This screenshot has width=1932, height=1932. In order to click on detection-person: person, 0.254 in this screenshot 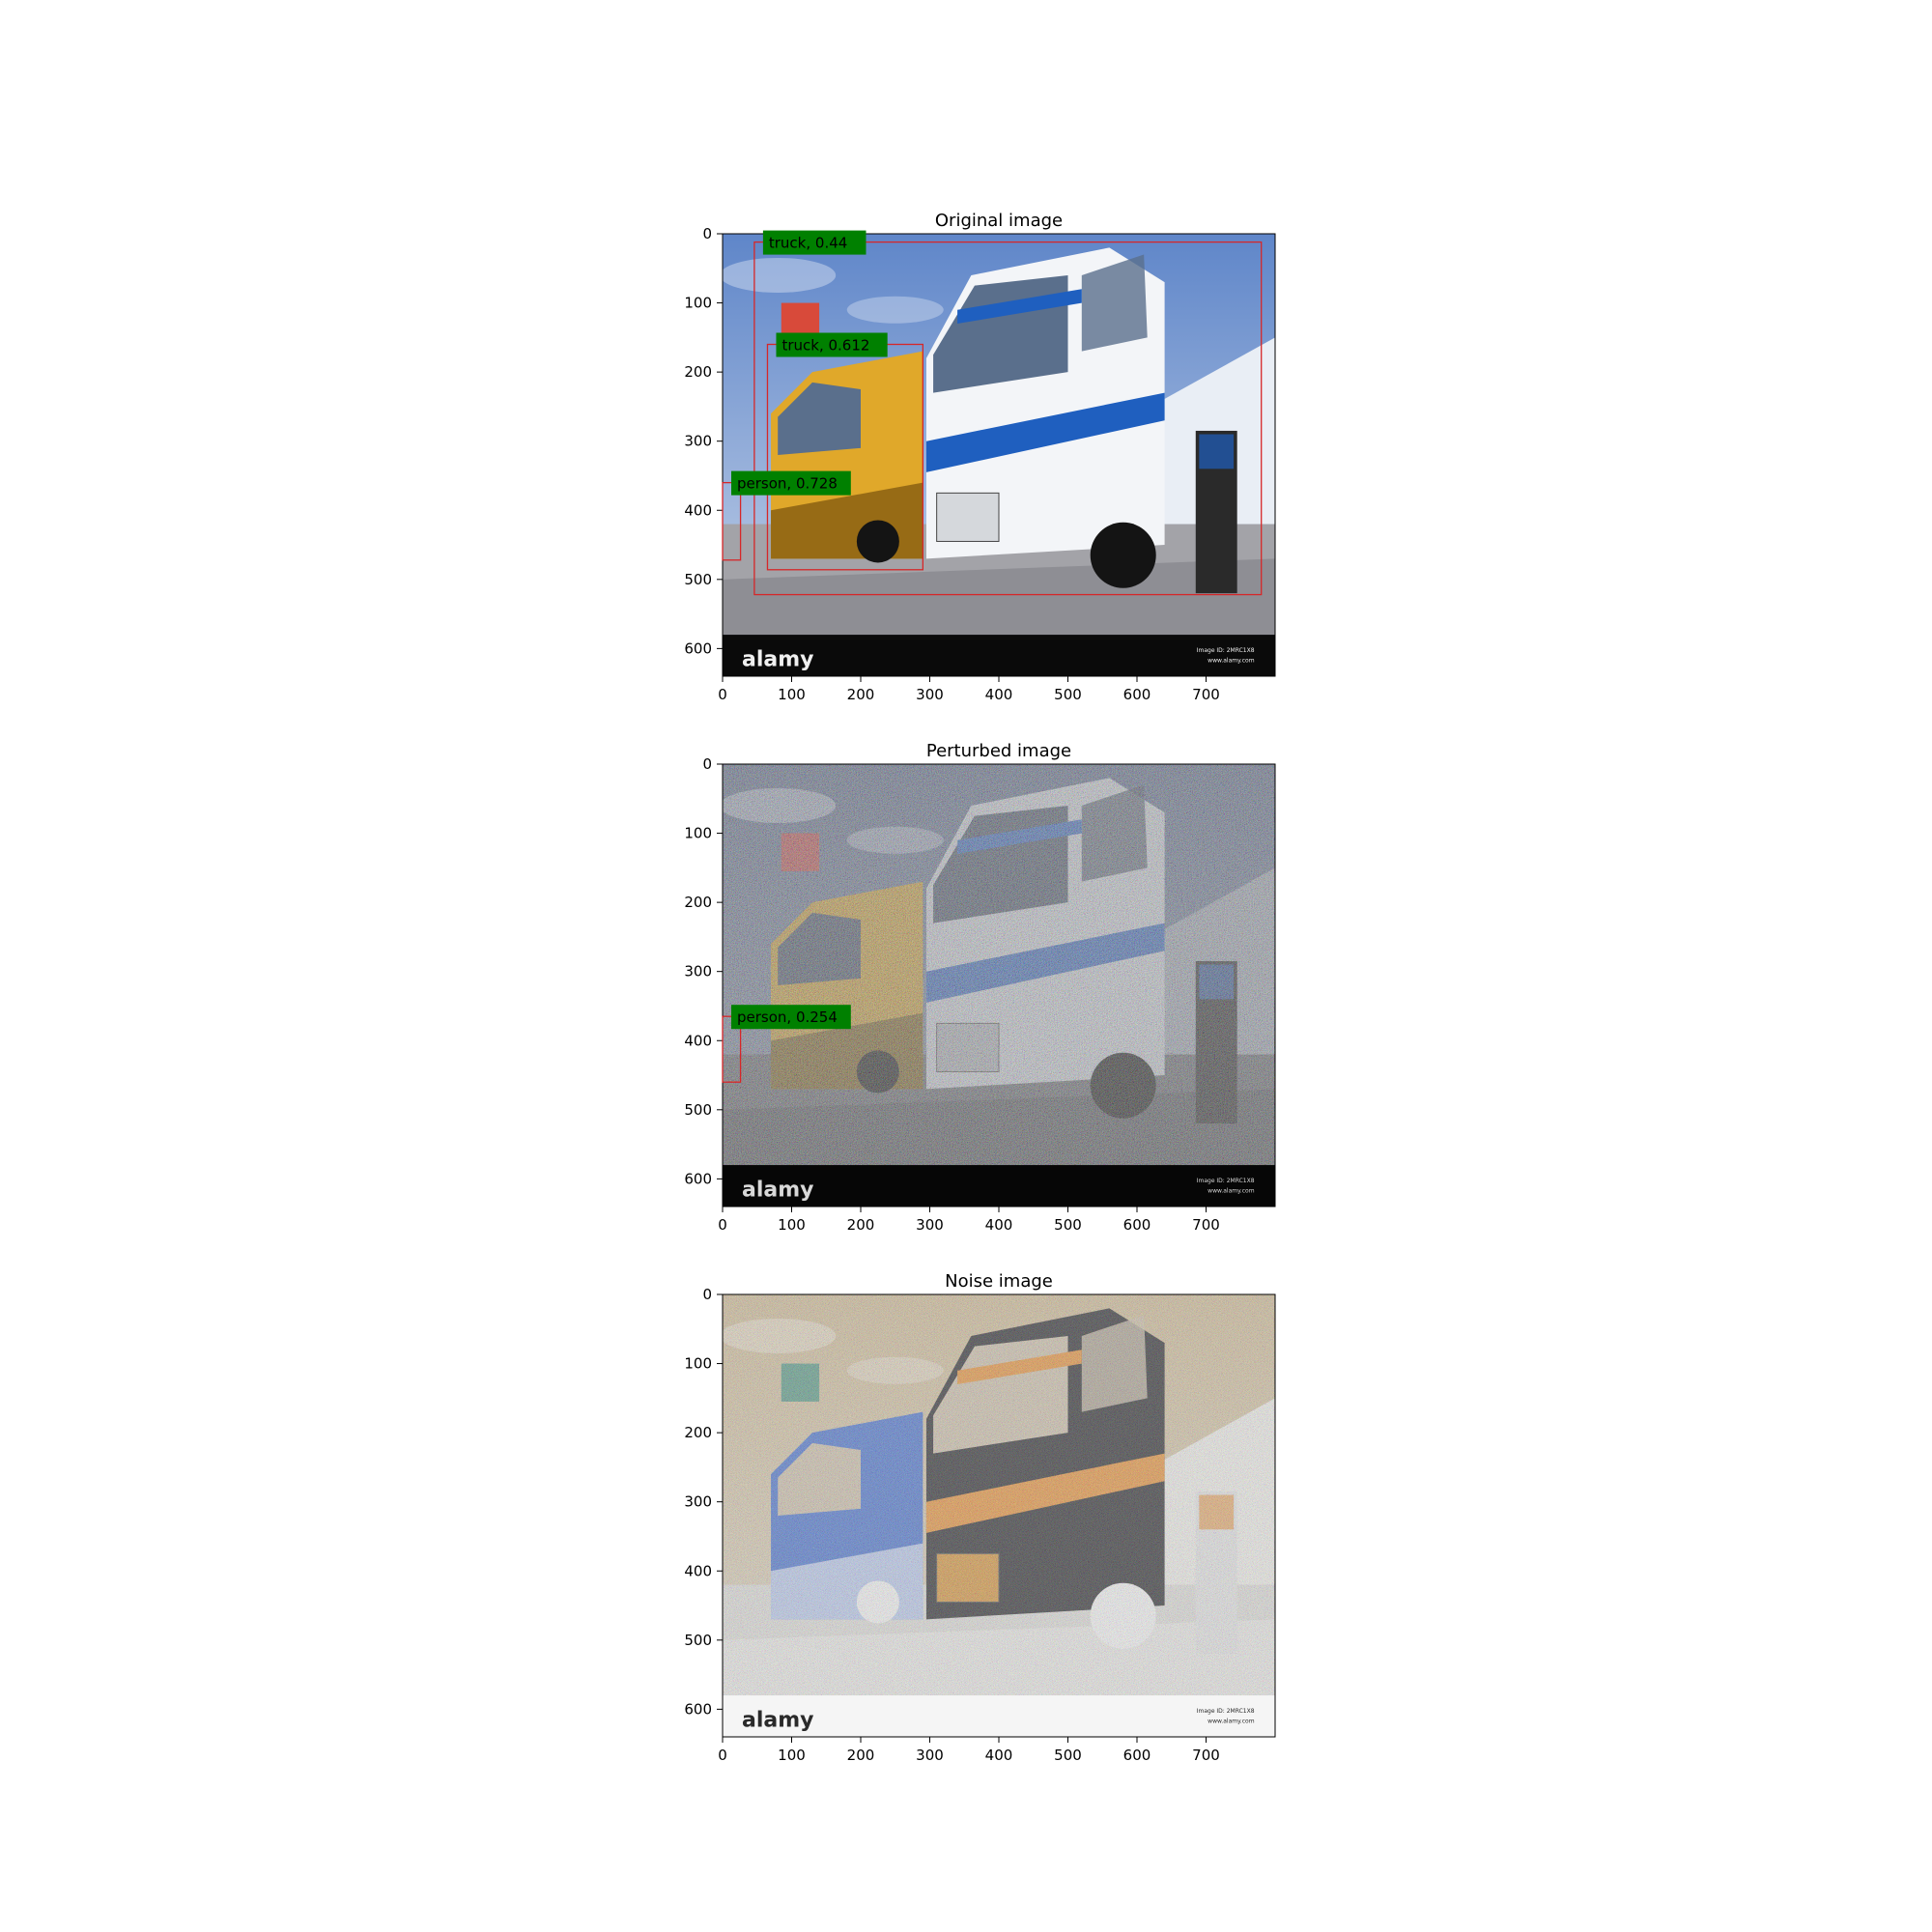, I will do `click(786, 1044)`.